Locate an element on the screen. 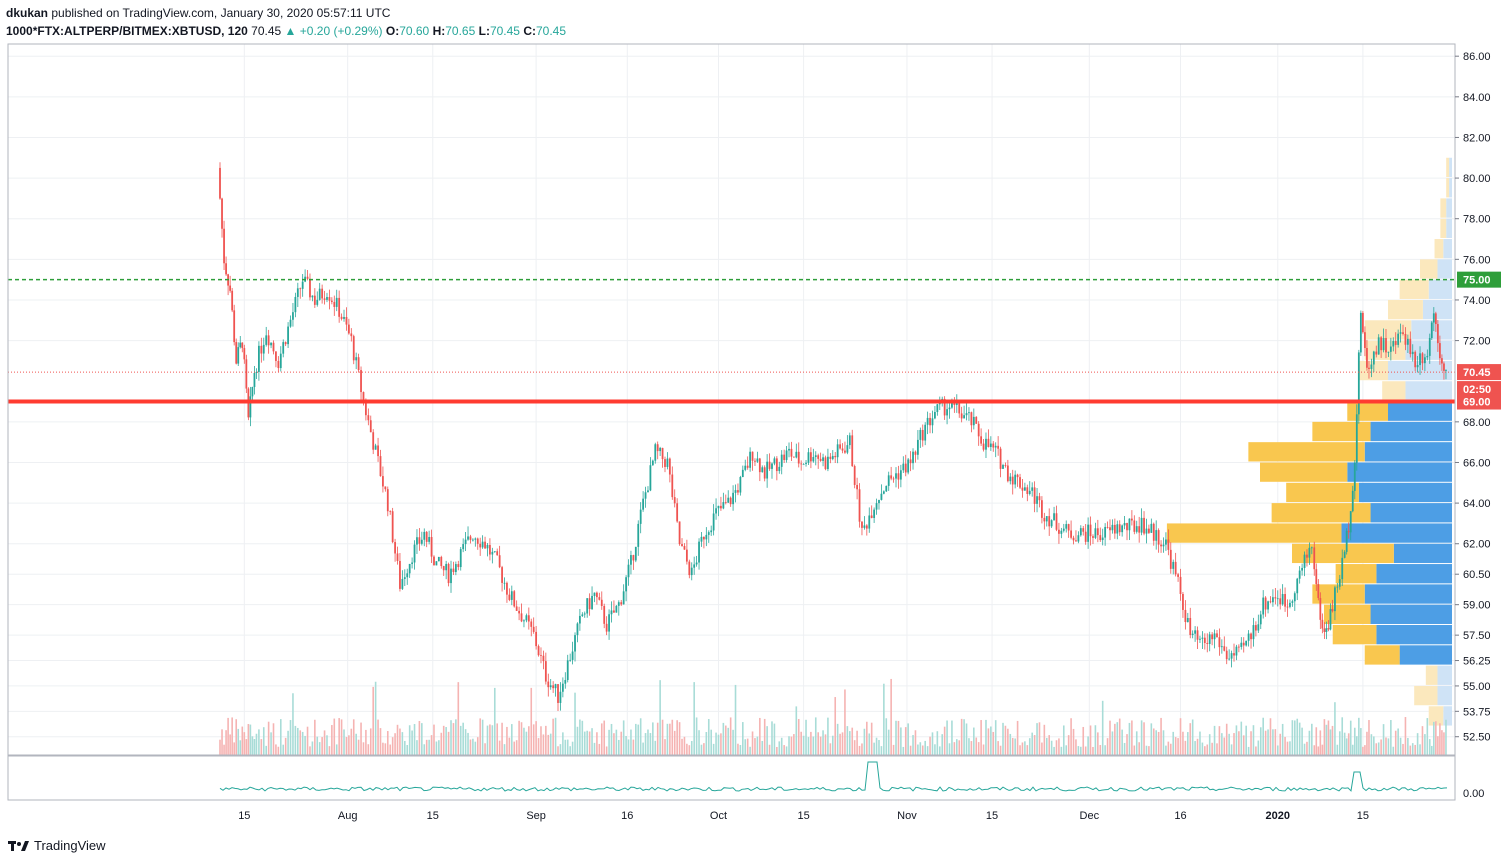  price-label-text: 02:50 is located at coordinates (1477, 390).